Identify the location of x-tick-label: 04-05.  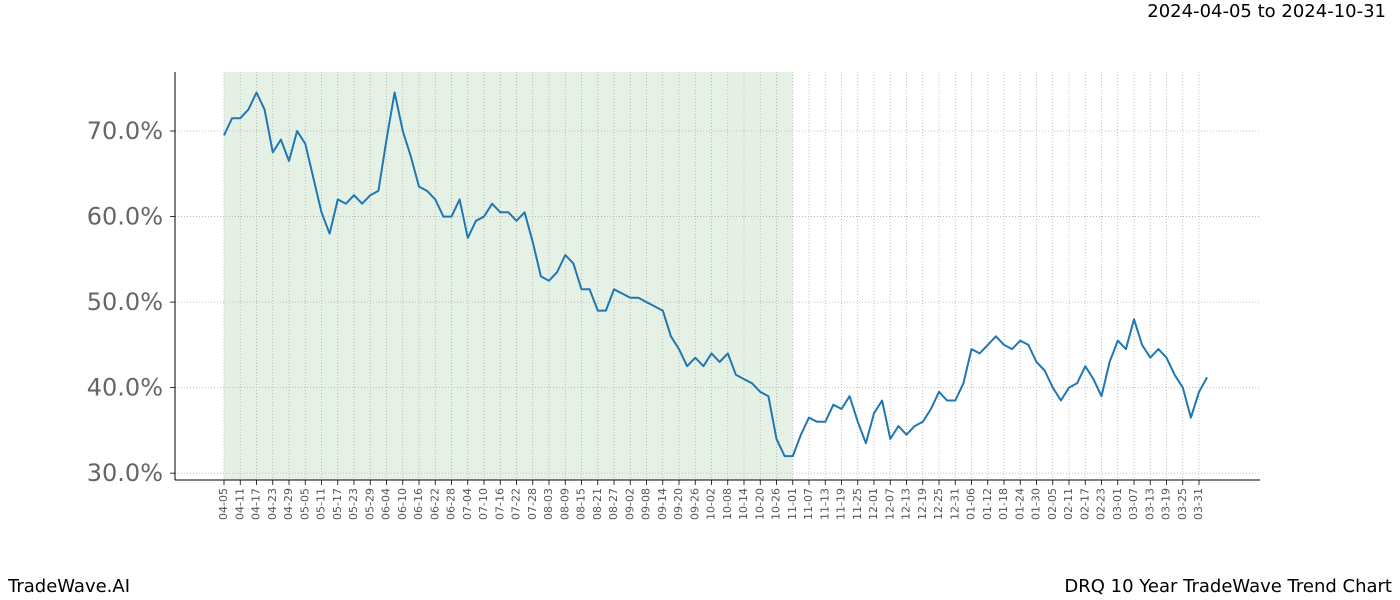
(223, 504).